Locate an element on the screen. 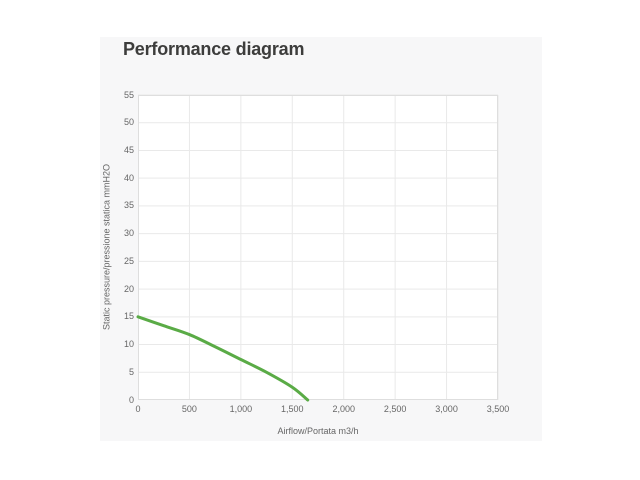  y-tick-label: 25 is located at coordinates (128, 260).